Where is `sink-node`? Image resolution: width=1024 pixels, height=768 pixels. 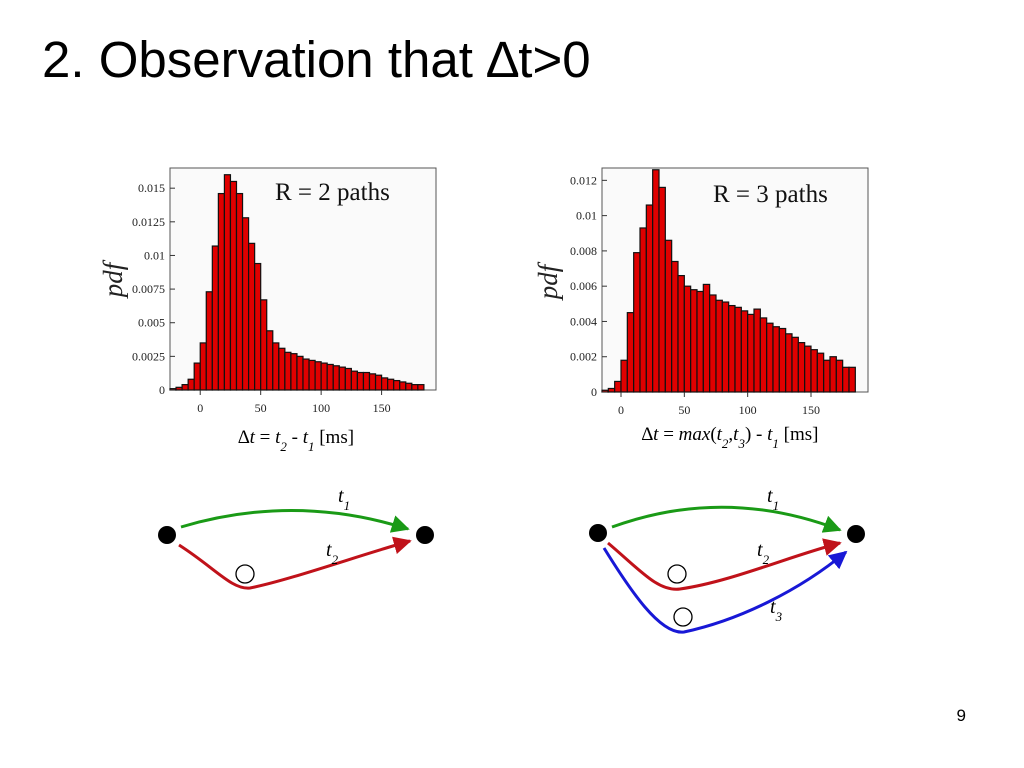
sink-node is located at coordinates (425, 535).